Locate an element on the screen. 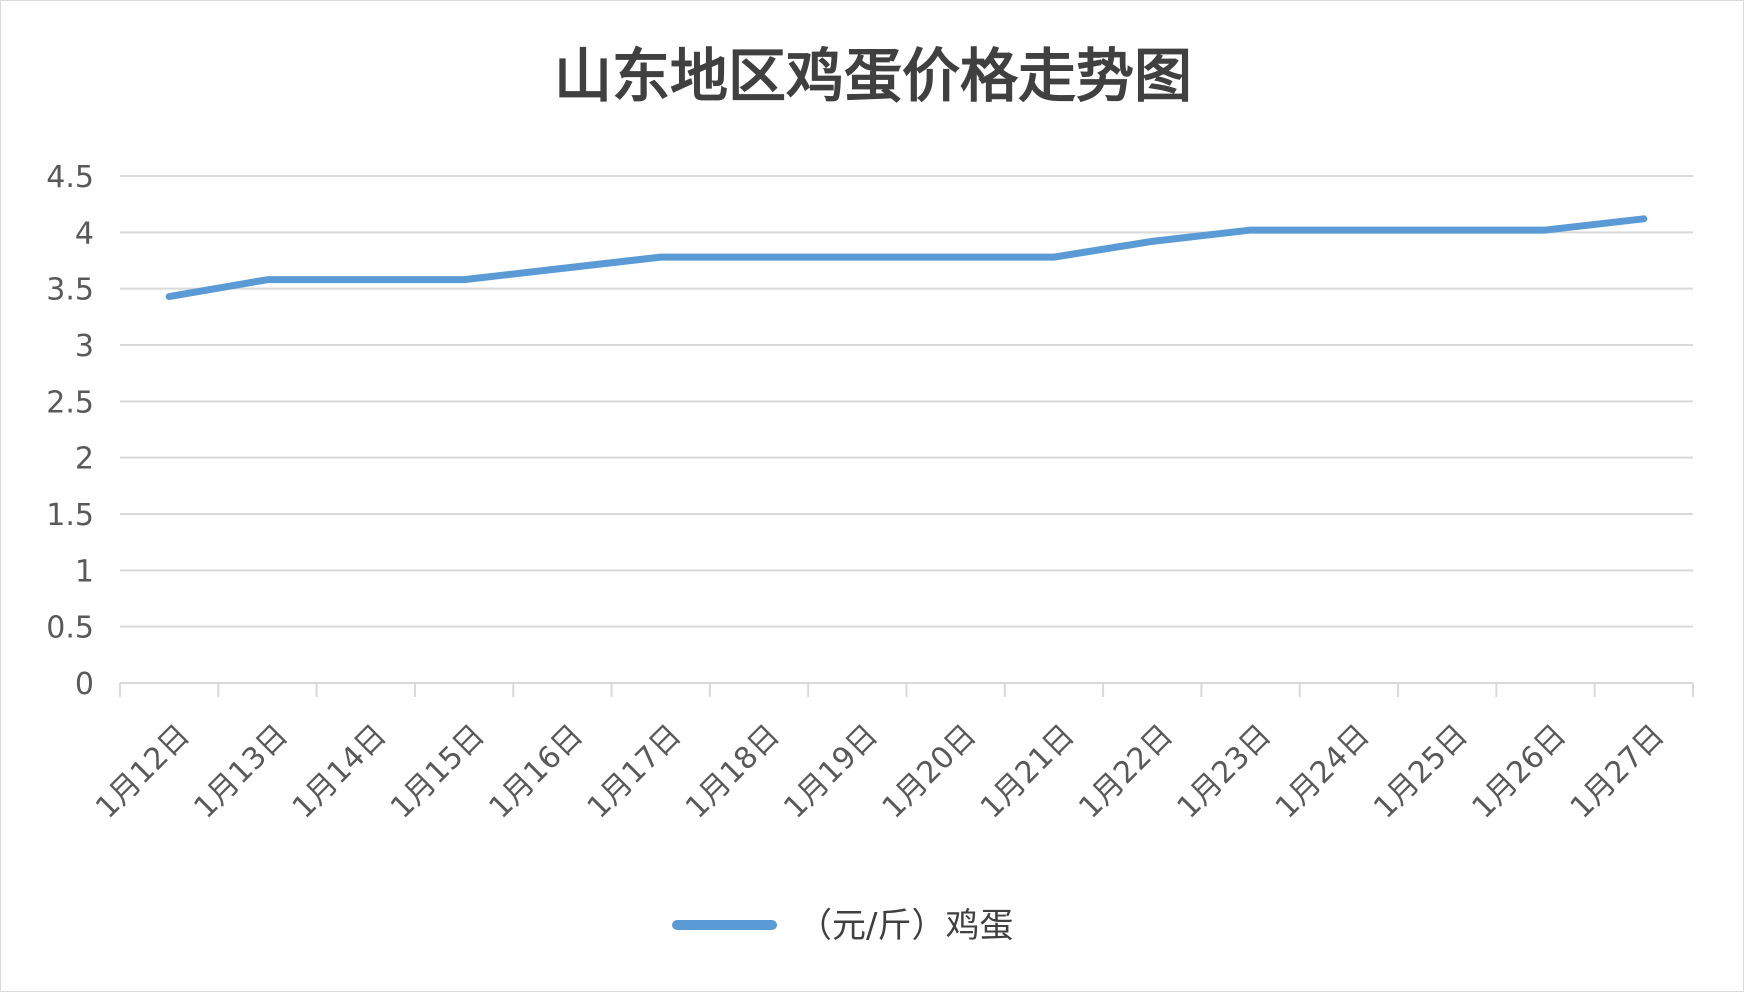 The width and height of the screenshot is (1746, 994). x-tick-label: 1月22日 is located at coordinates (1126, 772).